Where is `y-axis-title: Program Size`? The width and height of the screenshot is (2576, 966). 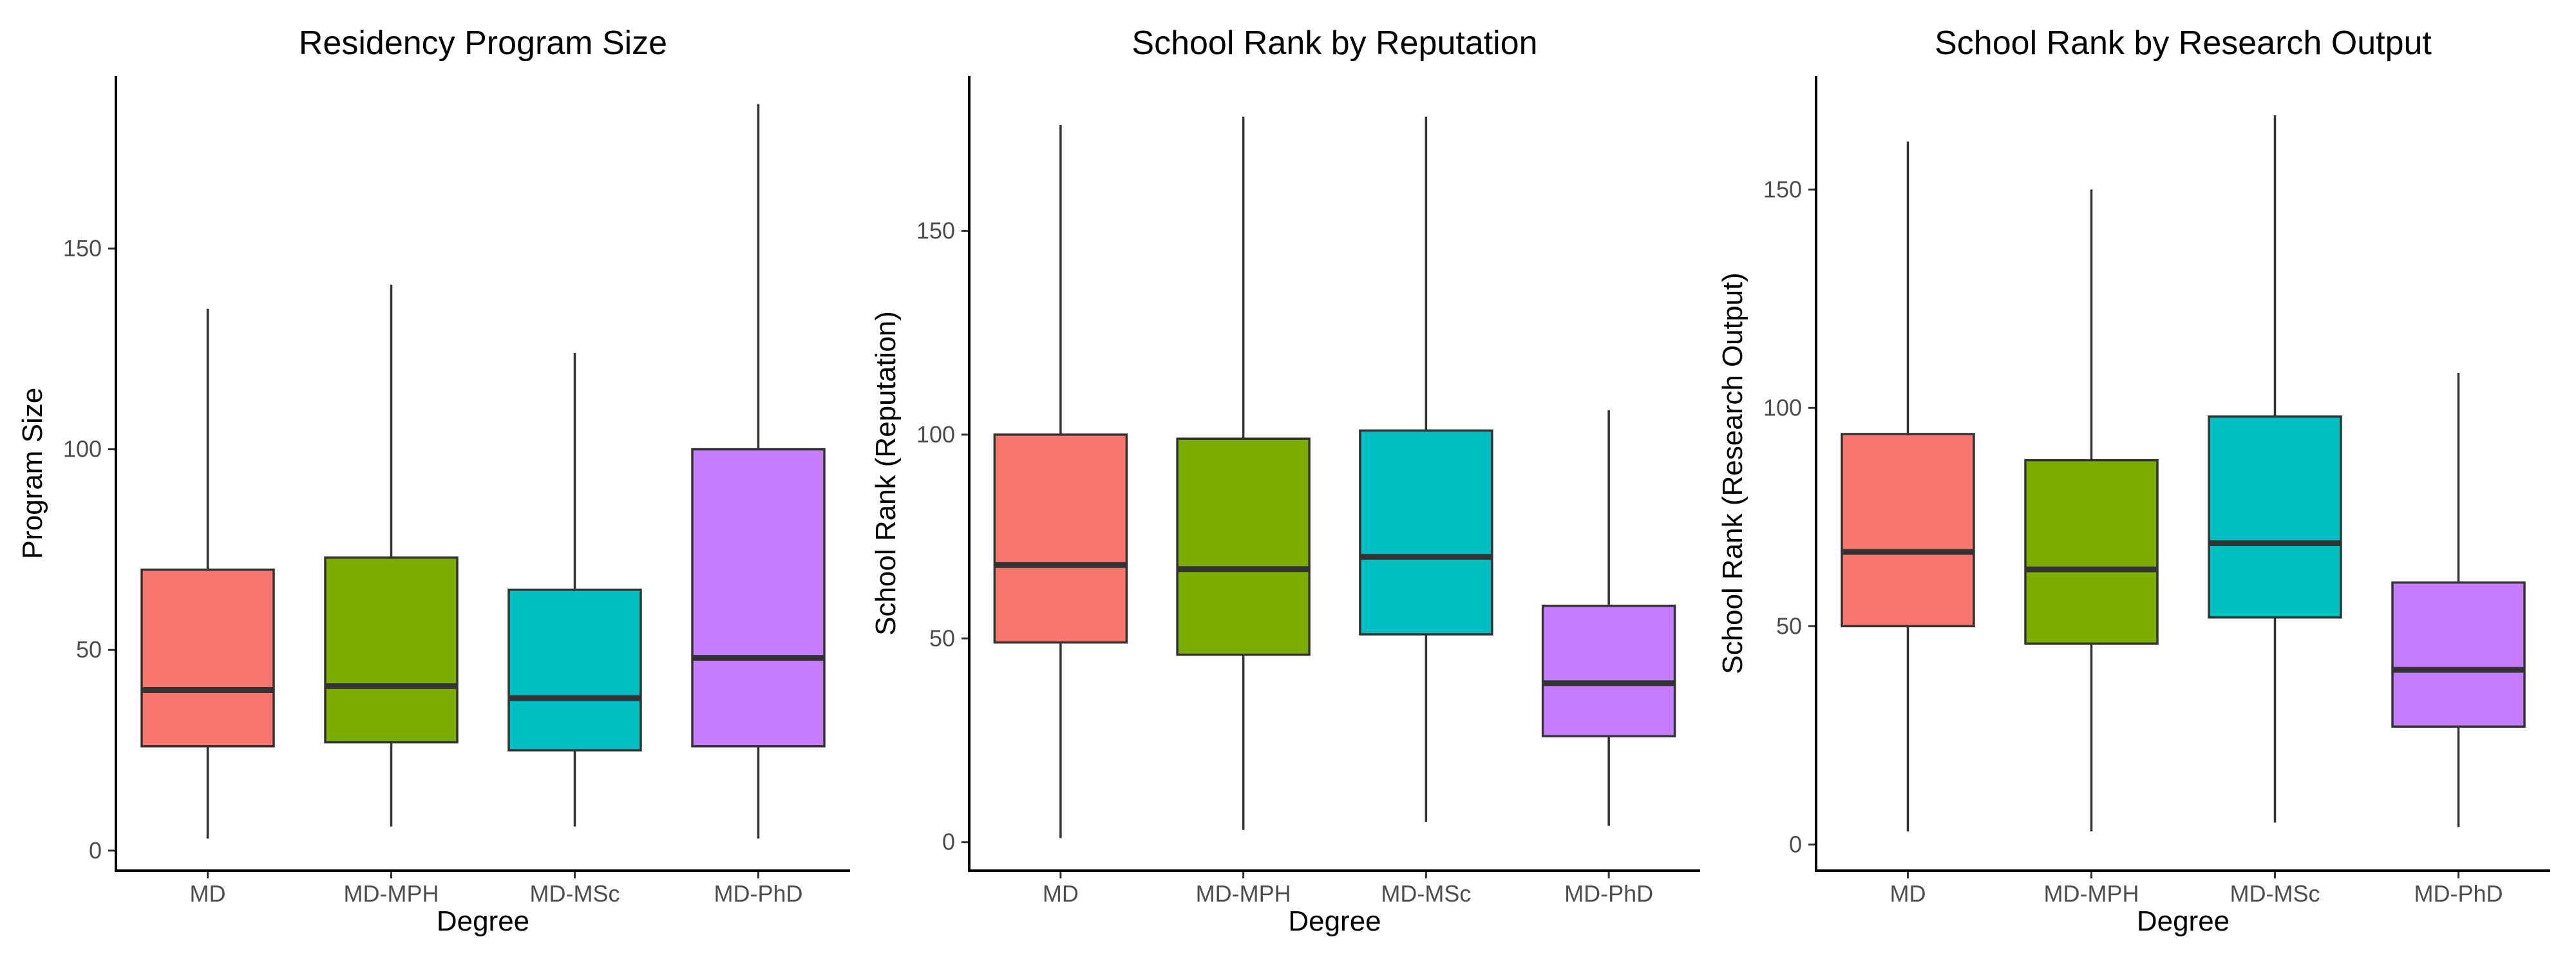 y-axis-title: Program Size is located at coordinates (32, 474).